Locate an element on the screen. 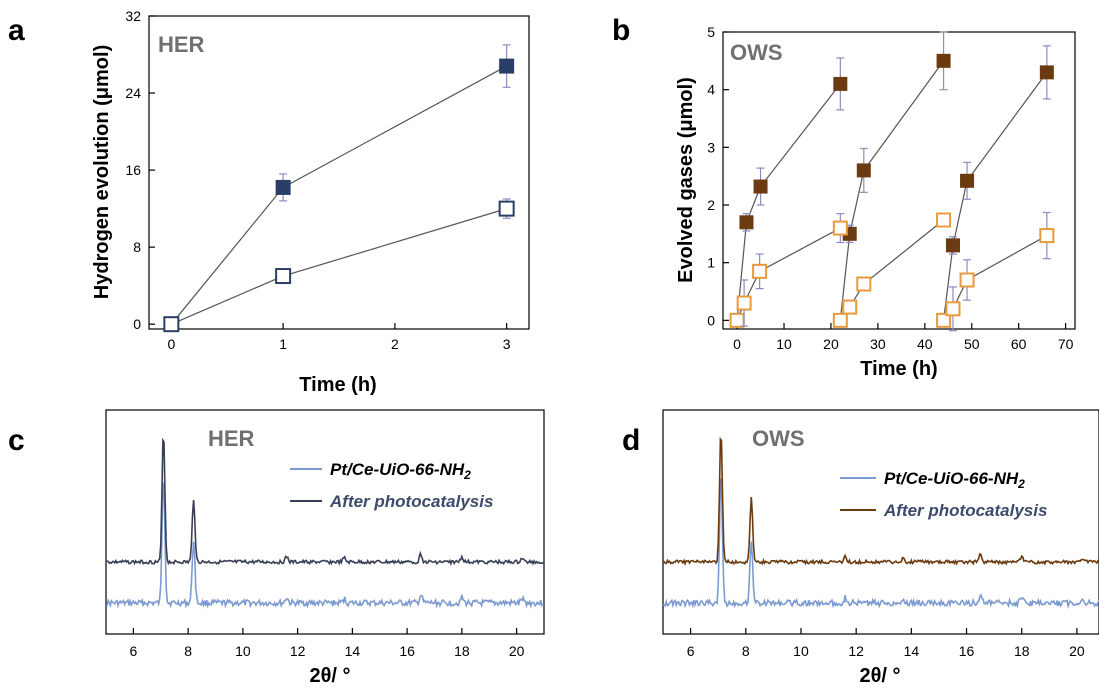  y-tick-label: 2 is located at coordinates (711, 205).